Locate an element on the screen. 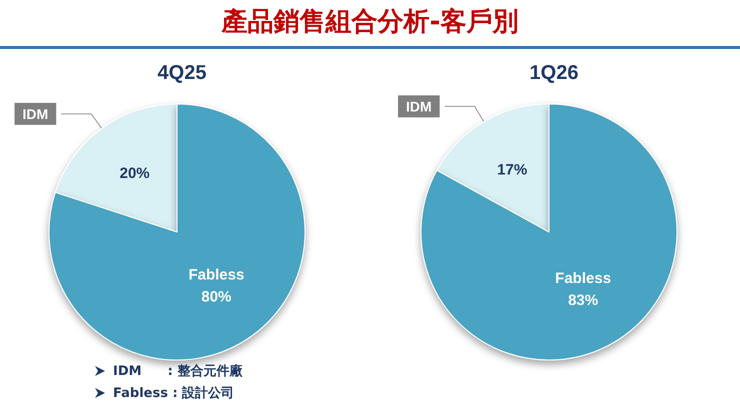 This screenshot has height=410, width=740. chart-title: 4Q25 is located at coordinates (182, 73).